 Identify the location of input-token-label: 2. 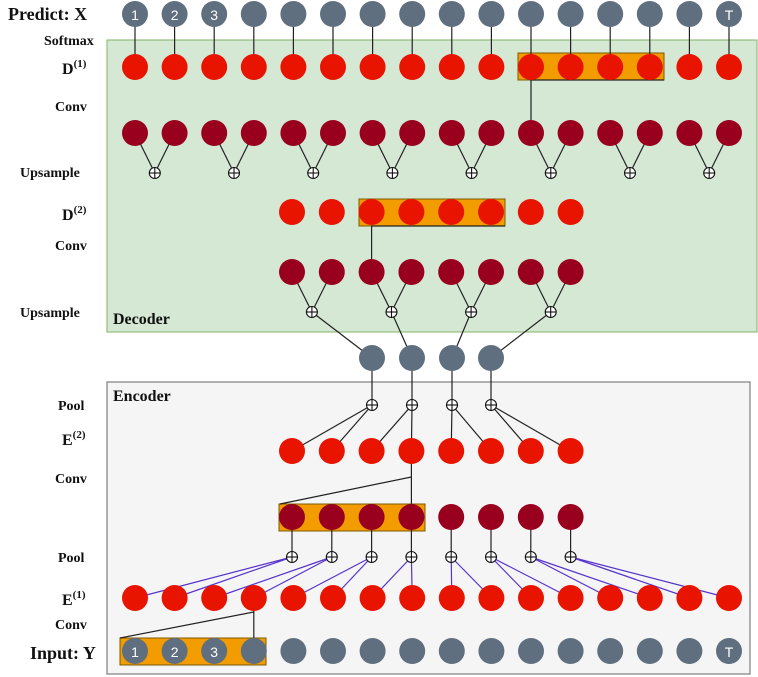
(175, 652).